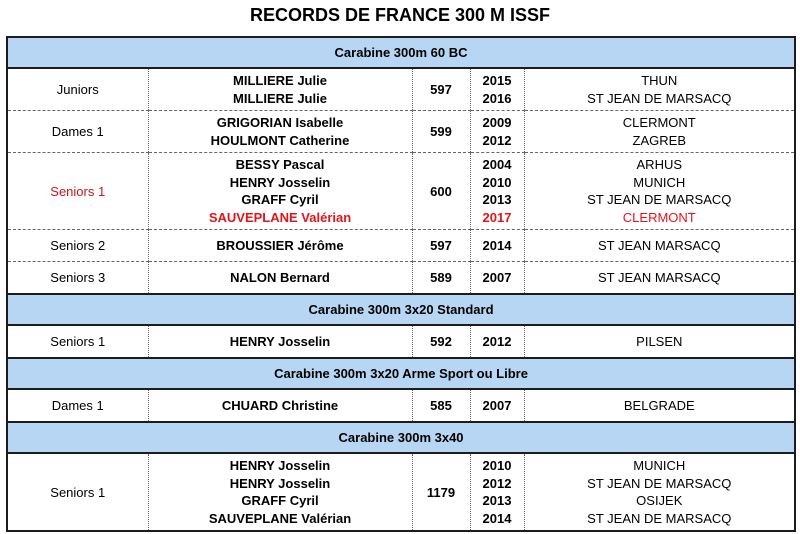  I want to click on record-year: 2017, so click(497, 217).